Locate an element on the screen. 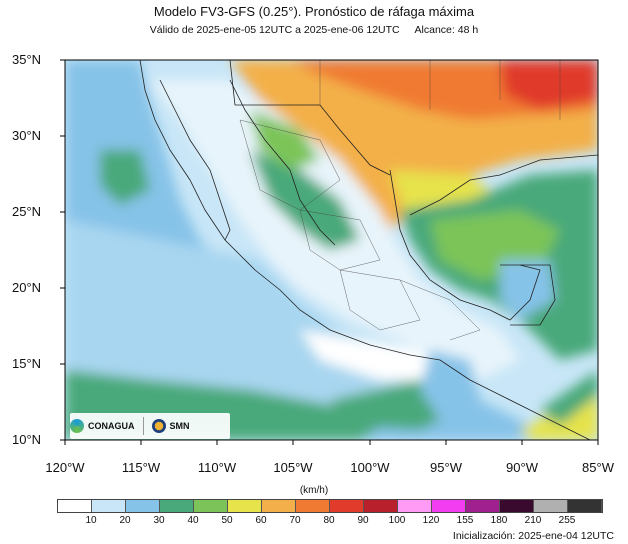  lon-label: 85°W is located at coordinates (598, 467).